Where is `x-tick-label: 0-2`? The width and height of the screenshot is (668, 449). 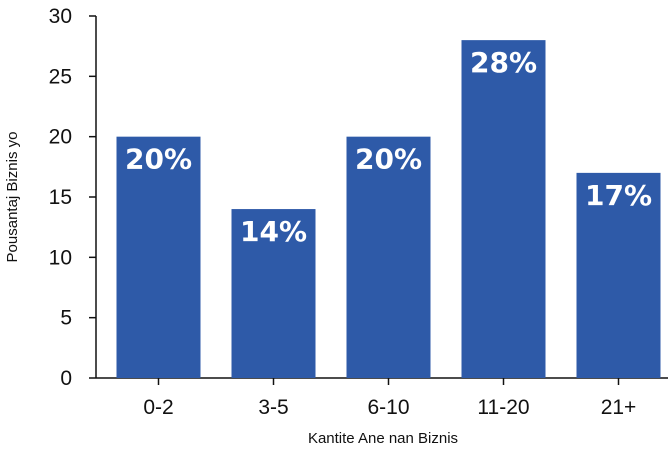 x-tick-label: 0-2 is located at coordinates (158, 407).